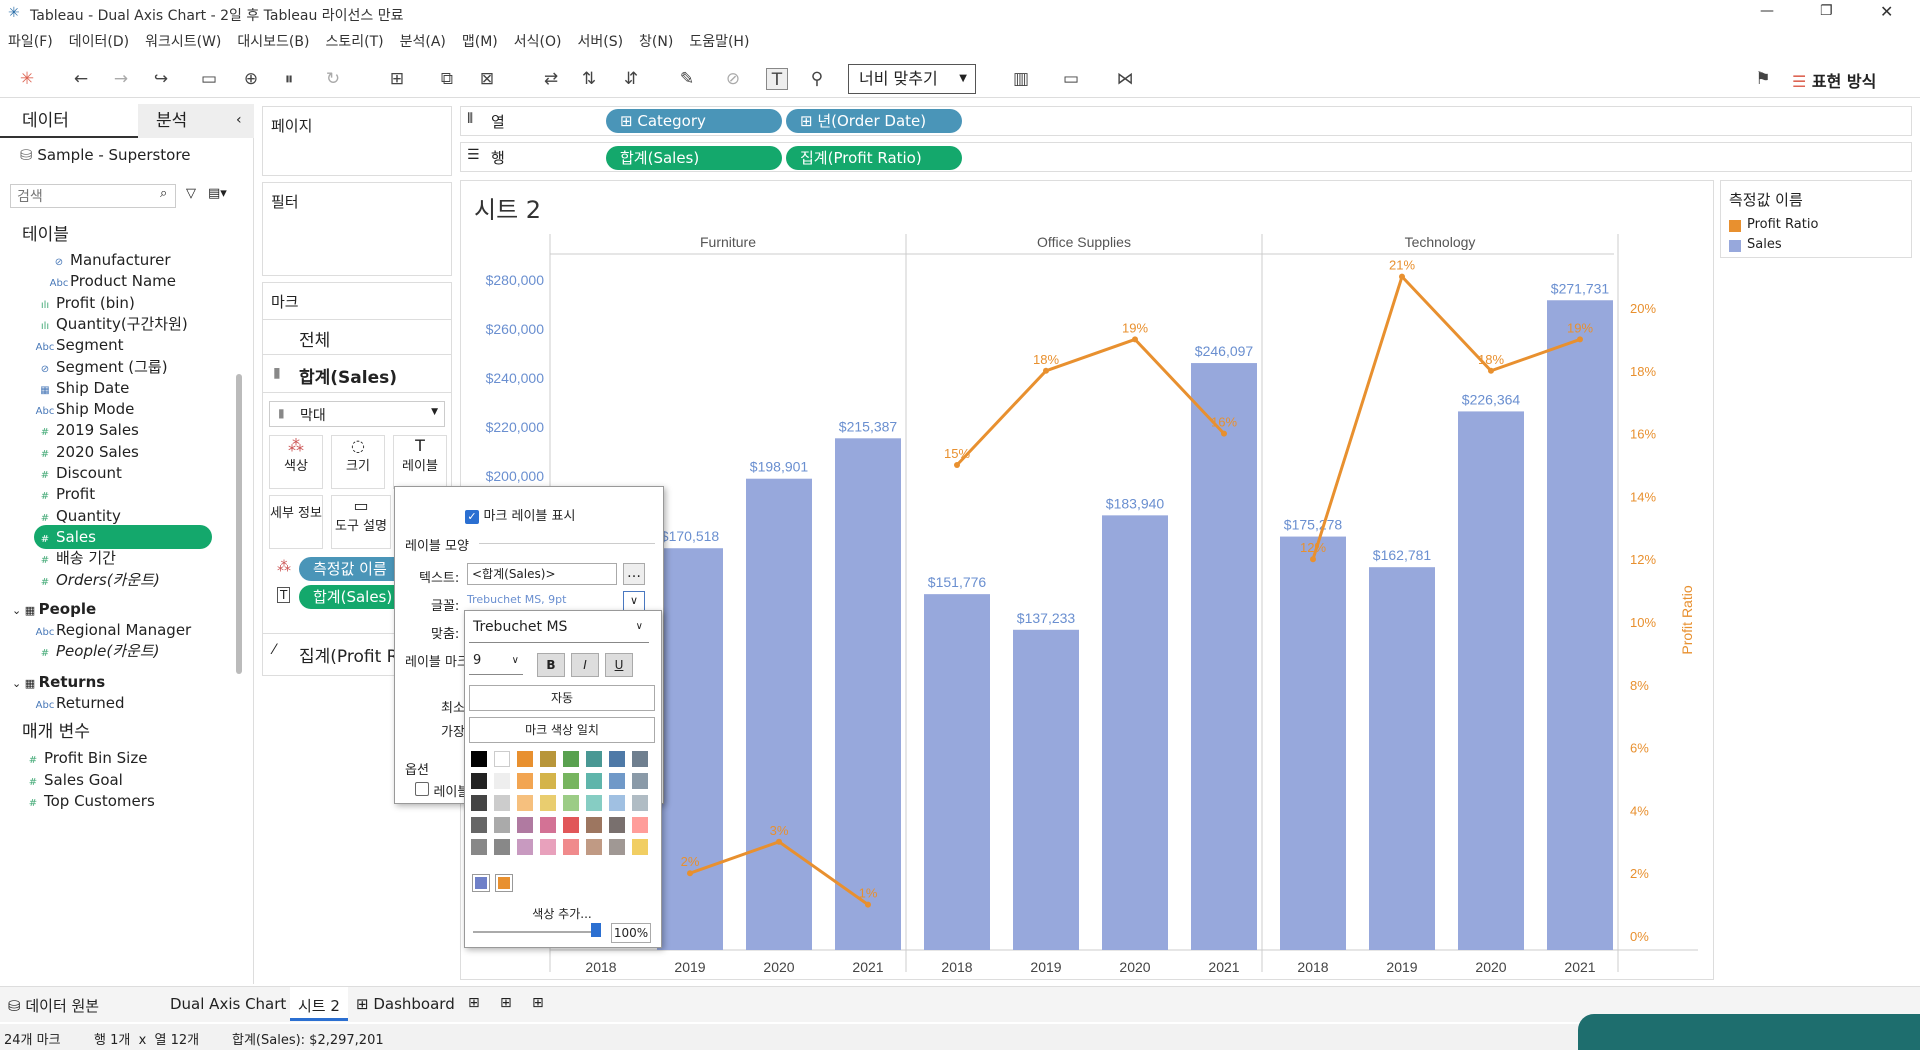 The height and width of the screenshot is (1050, 1920). I want to click on category-pill: ⊞ Category, so click(694, 121).